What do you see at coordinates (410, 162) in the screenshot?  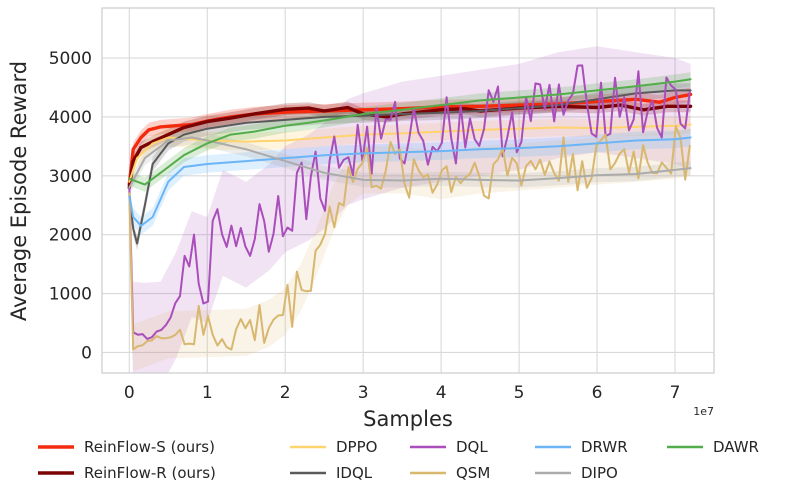 I see `line-dipo` at bounding box center [410, 162].